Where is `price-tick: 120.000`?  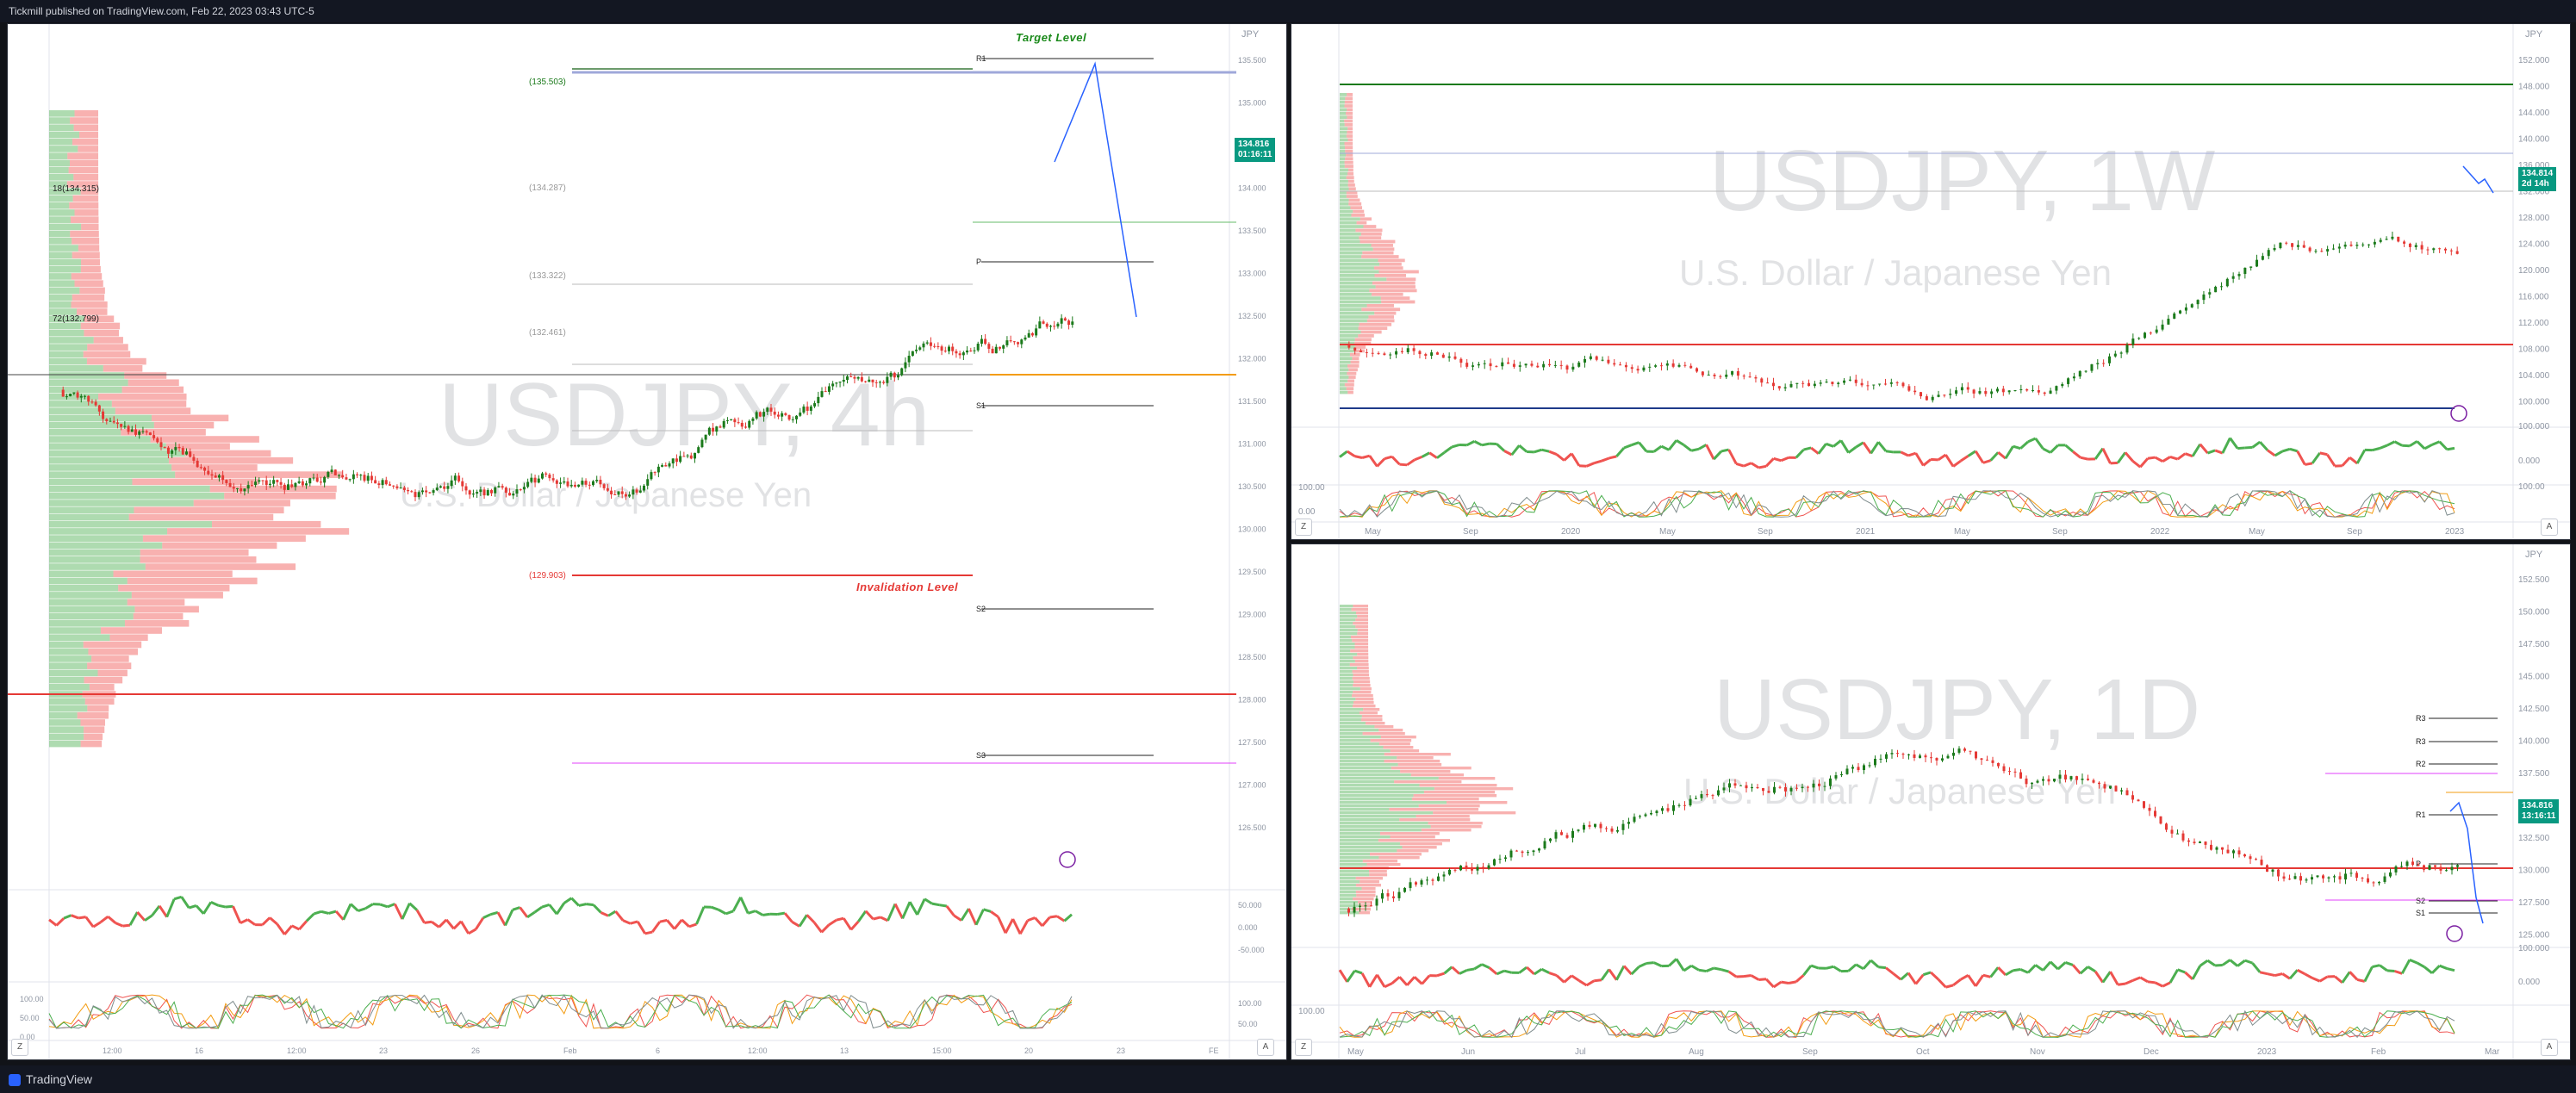 price-tick: 120.000 is located at coordinates (2534, 271).